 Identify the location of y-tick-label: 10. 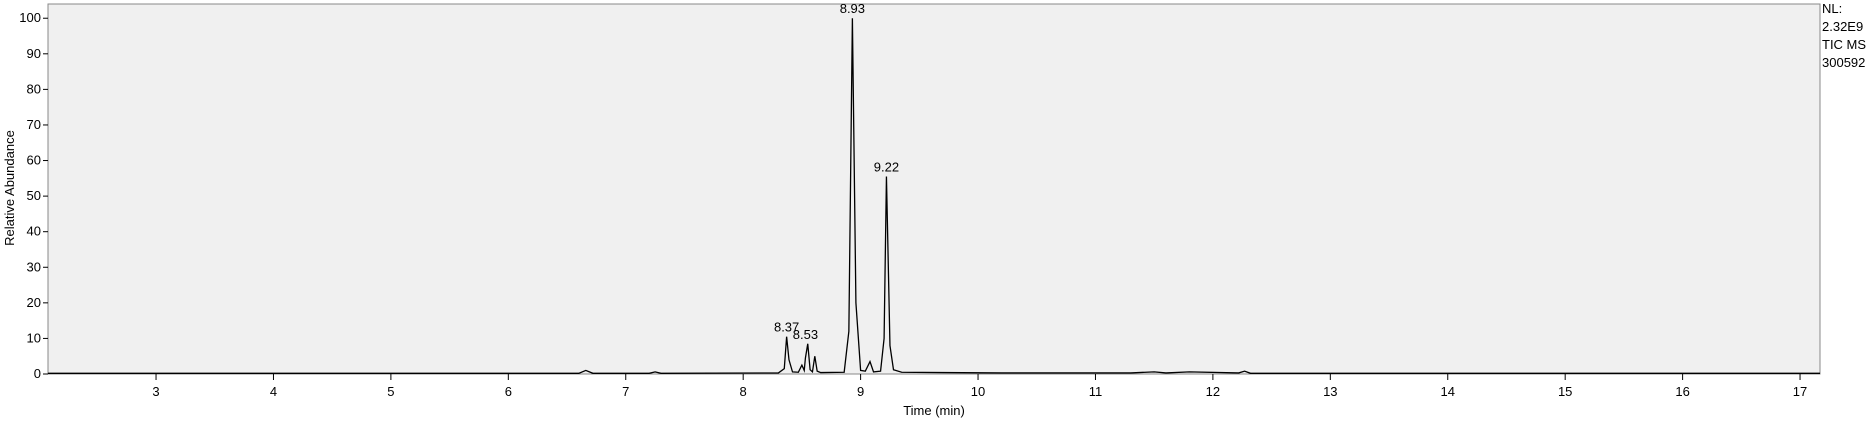
(34, 337).